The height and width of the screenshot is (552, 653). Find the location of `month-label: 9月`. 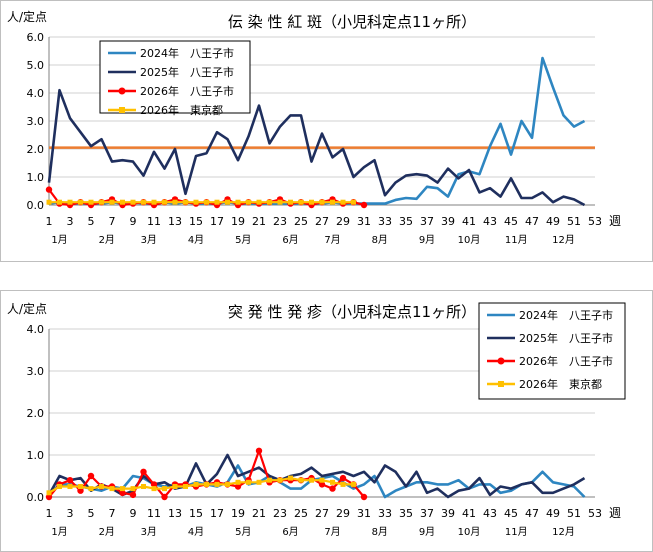

month-label: 9月 is located at coordinates (427, 532).